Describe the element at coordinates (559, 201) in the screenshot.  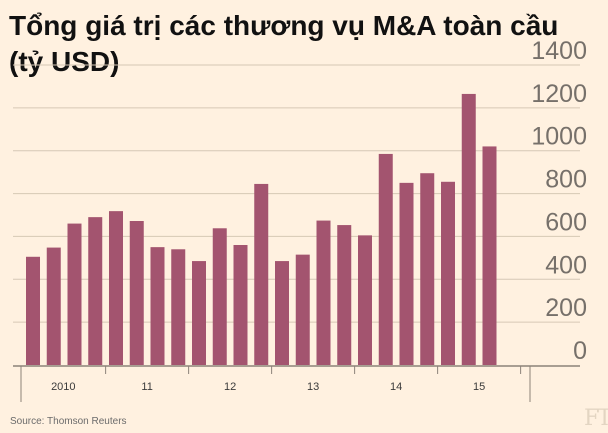
I see `y-axis-tick-labels: 0 200 400 600 800 1000 1200 1400` at that location.